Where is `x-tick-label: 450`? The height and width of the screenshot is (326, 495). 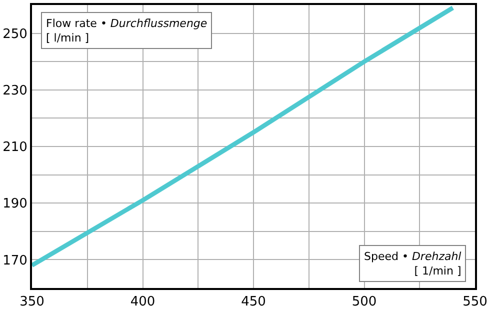 x-tick-label: 450 is located at coordinates (253, 302).